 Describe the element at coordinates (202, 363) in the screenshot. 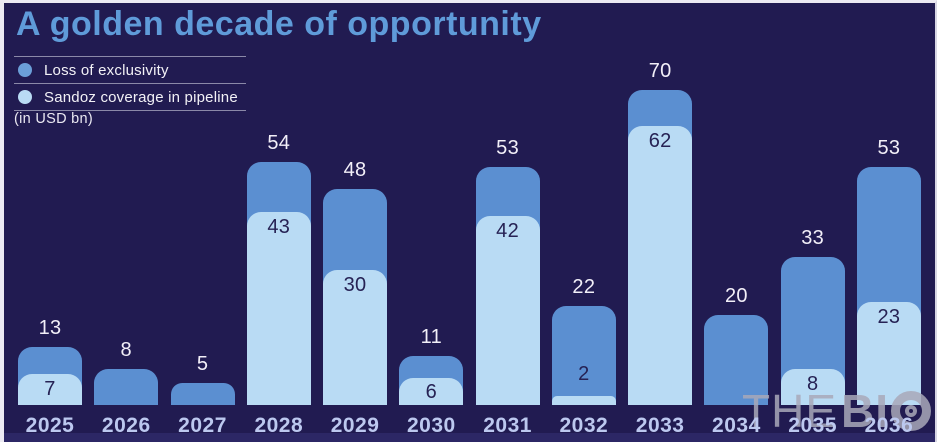

I see `total-value-label: 5` at that location.